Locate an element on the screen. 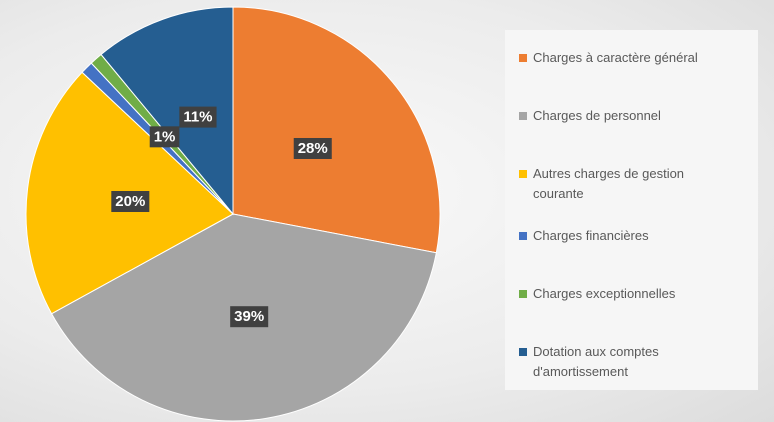 The width and height of the screenshot is (774, 422). legend-item: Charges financières is located at coordinates (626, 236).